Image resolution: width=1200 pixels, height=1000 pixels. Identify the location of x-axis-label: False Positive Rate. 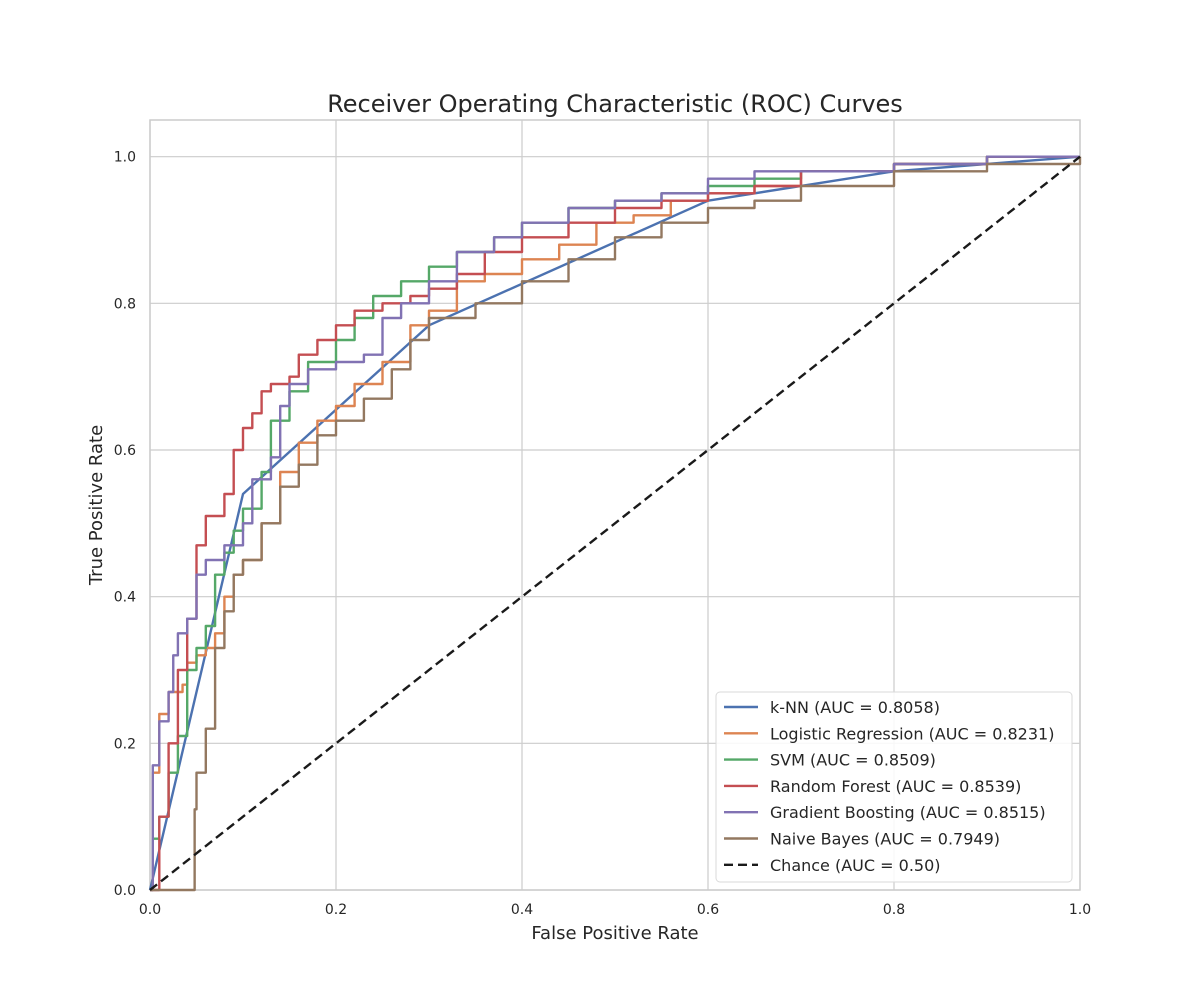
(614, 933).